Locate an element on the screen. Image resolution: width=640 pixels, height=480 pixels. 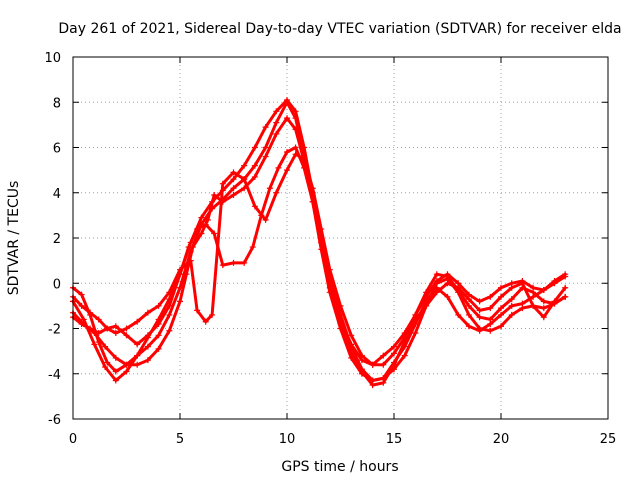
y-tick-label: 10 is located at coordinates (52, 58).